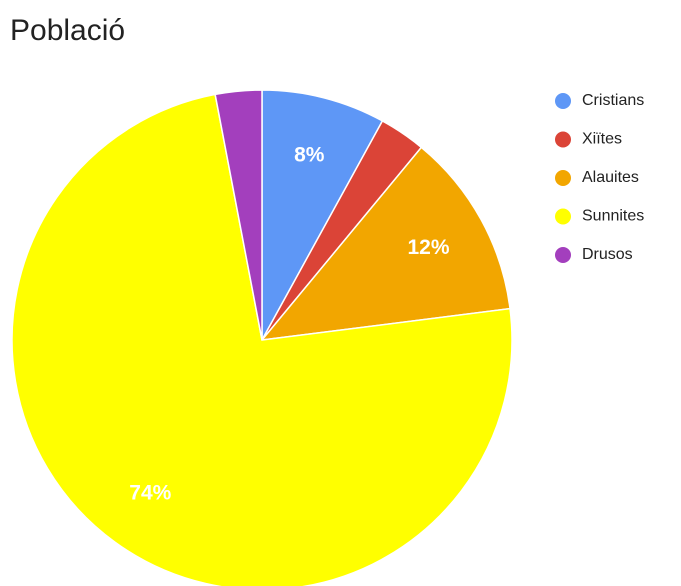 This screenshot has width=681, height=586. Describe the element at coordinates (607, 254) in the screenshot. I see `legend-label: Drusos` at that location.